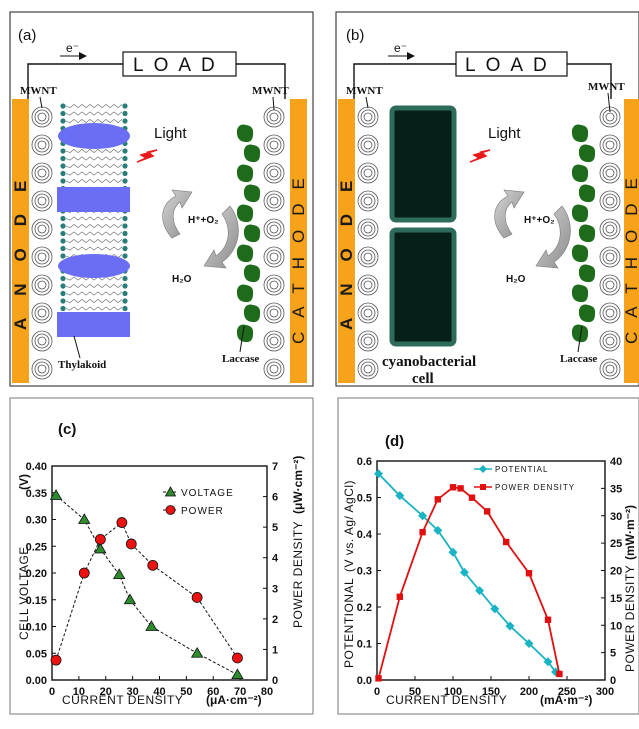 The width and height of the screenshot is (639, 729). I want to click on x-tick-label: 150, so click(491, 692).